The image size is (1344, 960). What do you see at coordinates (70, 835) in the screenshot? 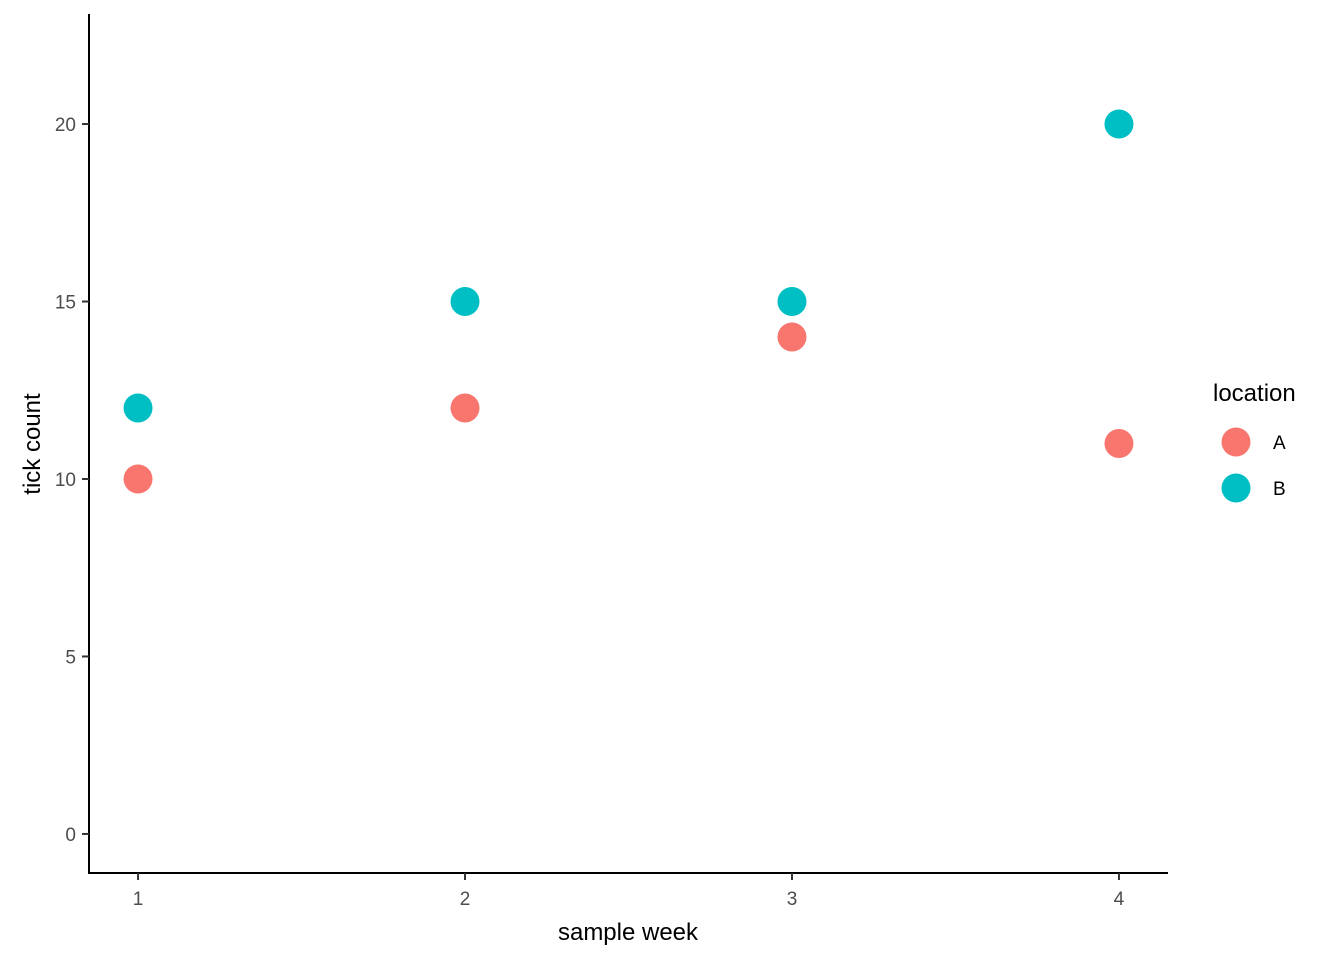
I see `y-tick-label: 0` at bounding box center [70, 835].